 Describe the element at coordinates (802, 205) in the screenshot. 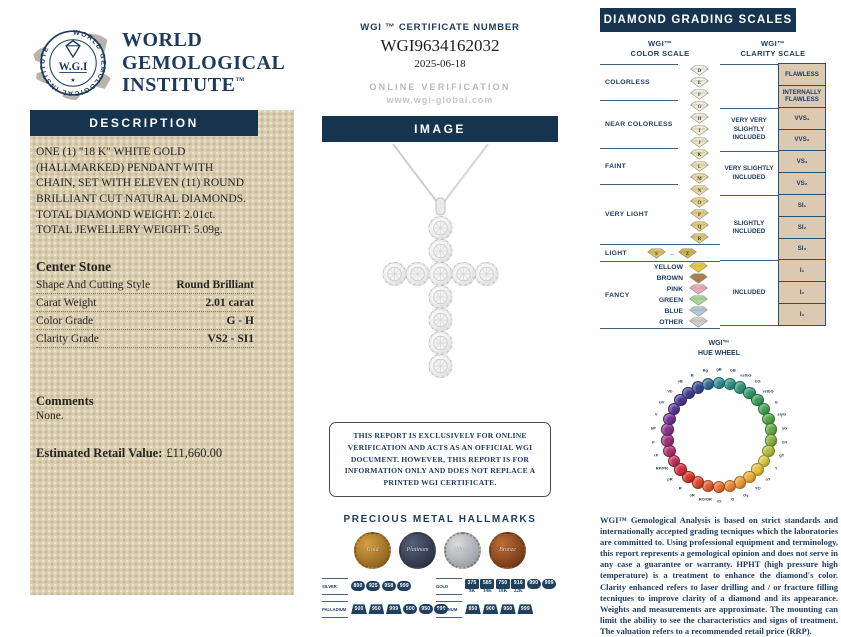

I see `clarity-grade-cell: SI₁` at that location.